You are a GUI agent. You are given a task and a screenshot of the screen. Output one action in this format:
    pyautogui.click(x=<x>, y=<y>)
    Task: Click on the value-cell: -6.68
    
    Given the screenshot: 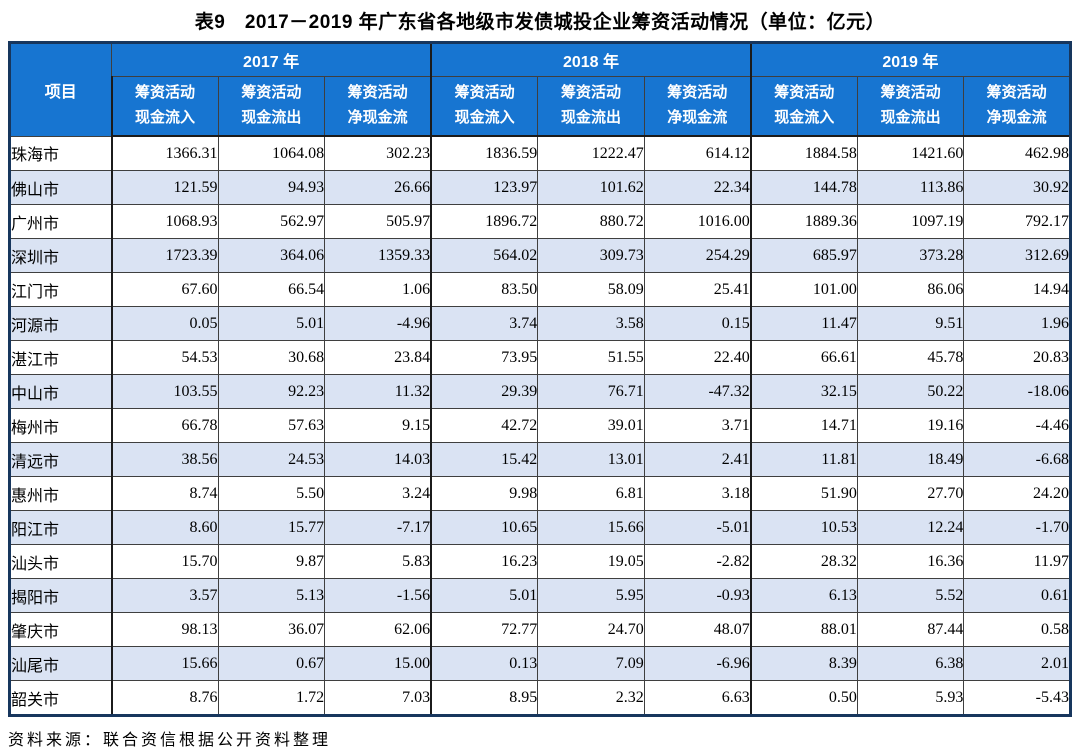 What is the action you would take?
    pyautogui.click(x=1017, y=459)
    